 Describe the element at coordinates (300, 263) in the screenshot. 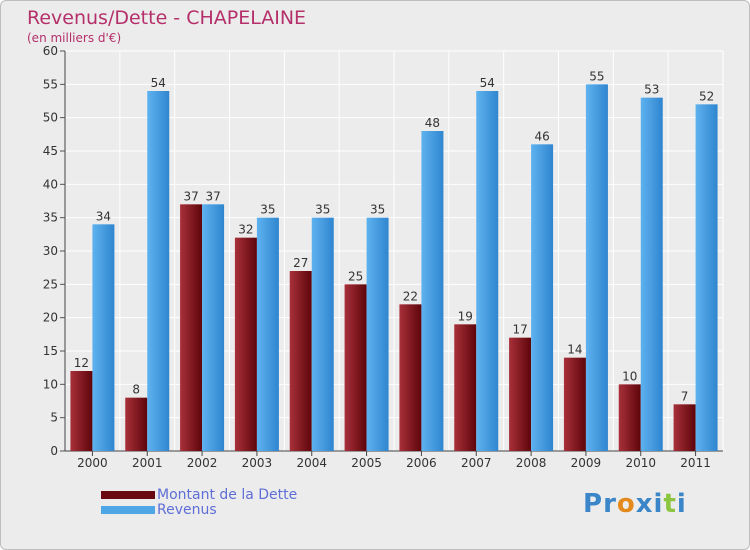

I see `data-label-debt: 27` at that location.